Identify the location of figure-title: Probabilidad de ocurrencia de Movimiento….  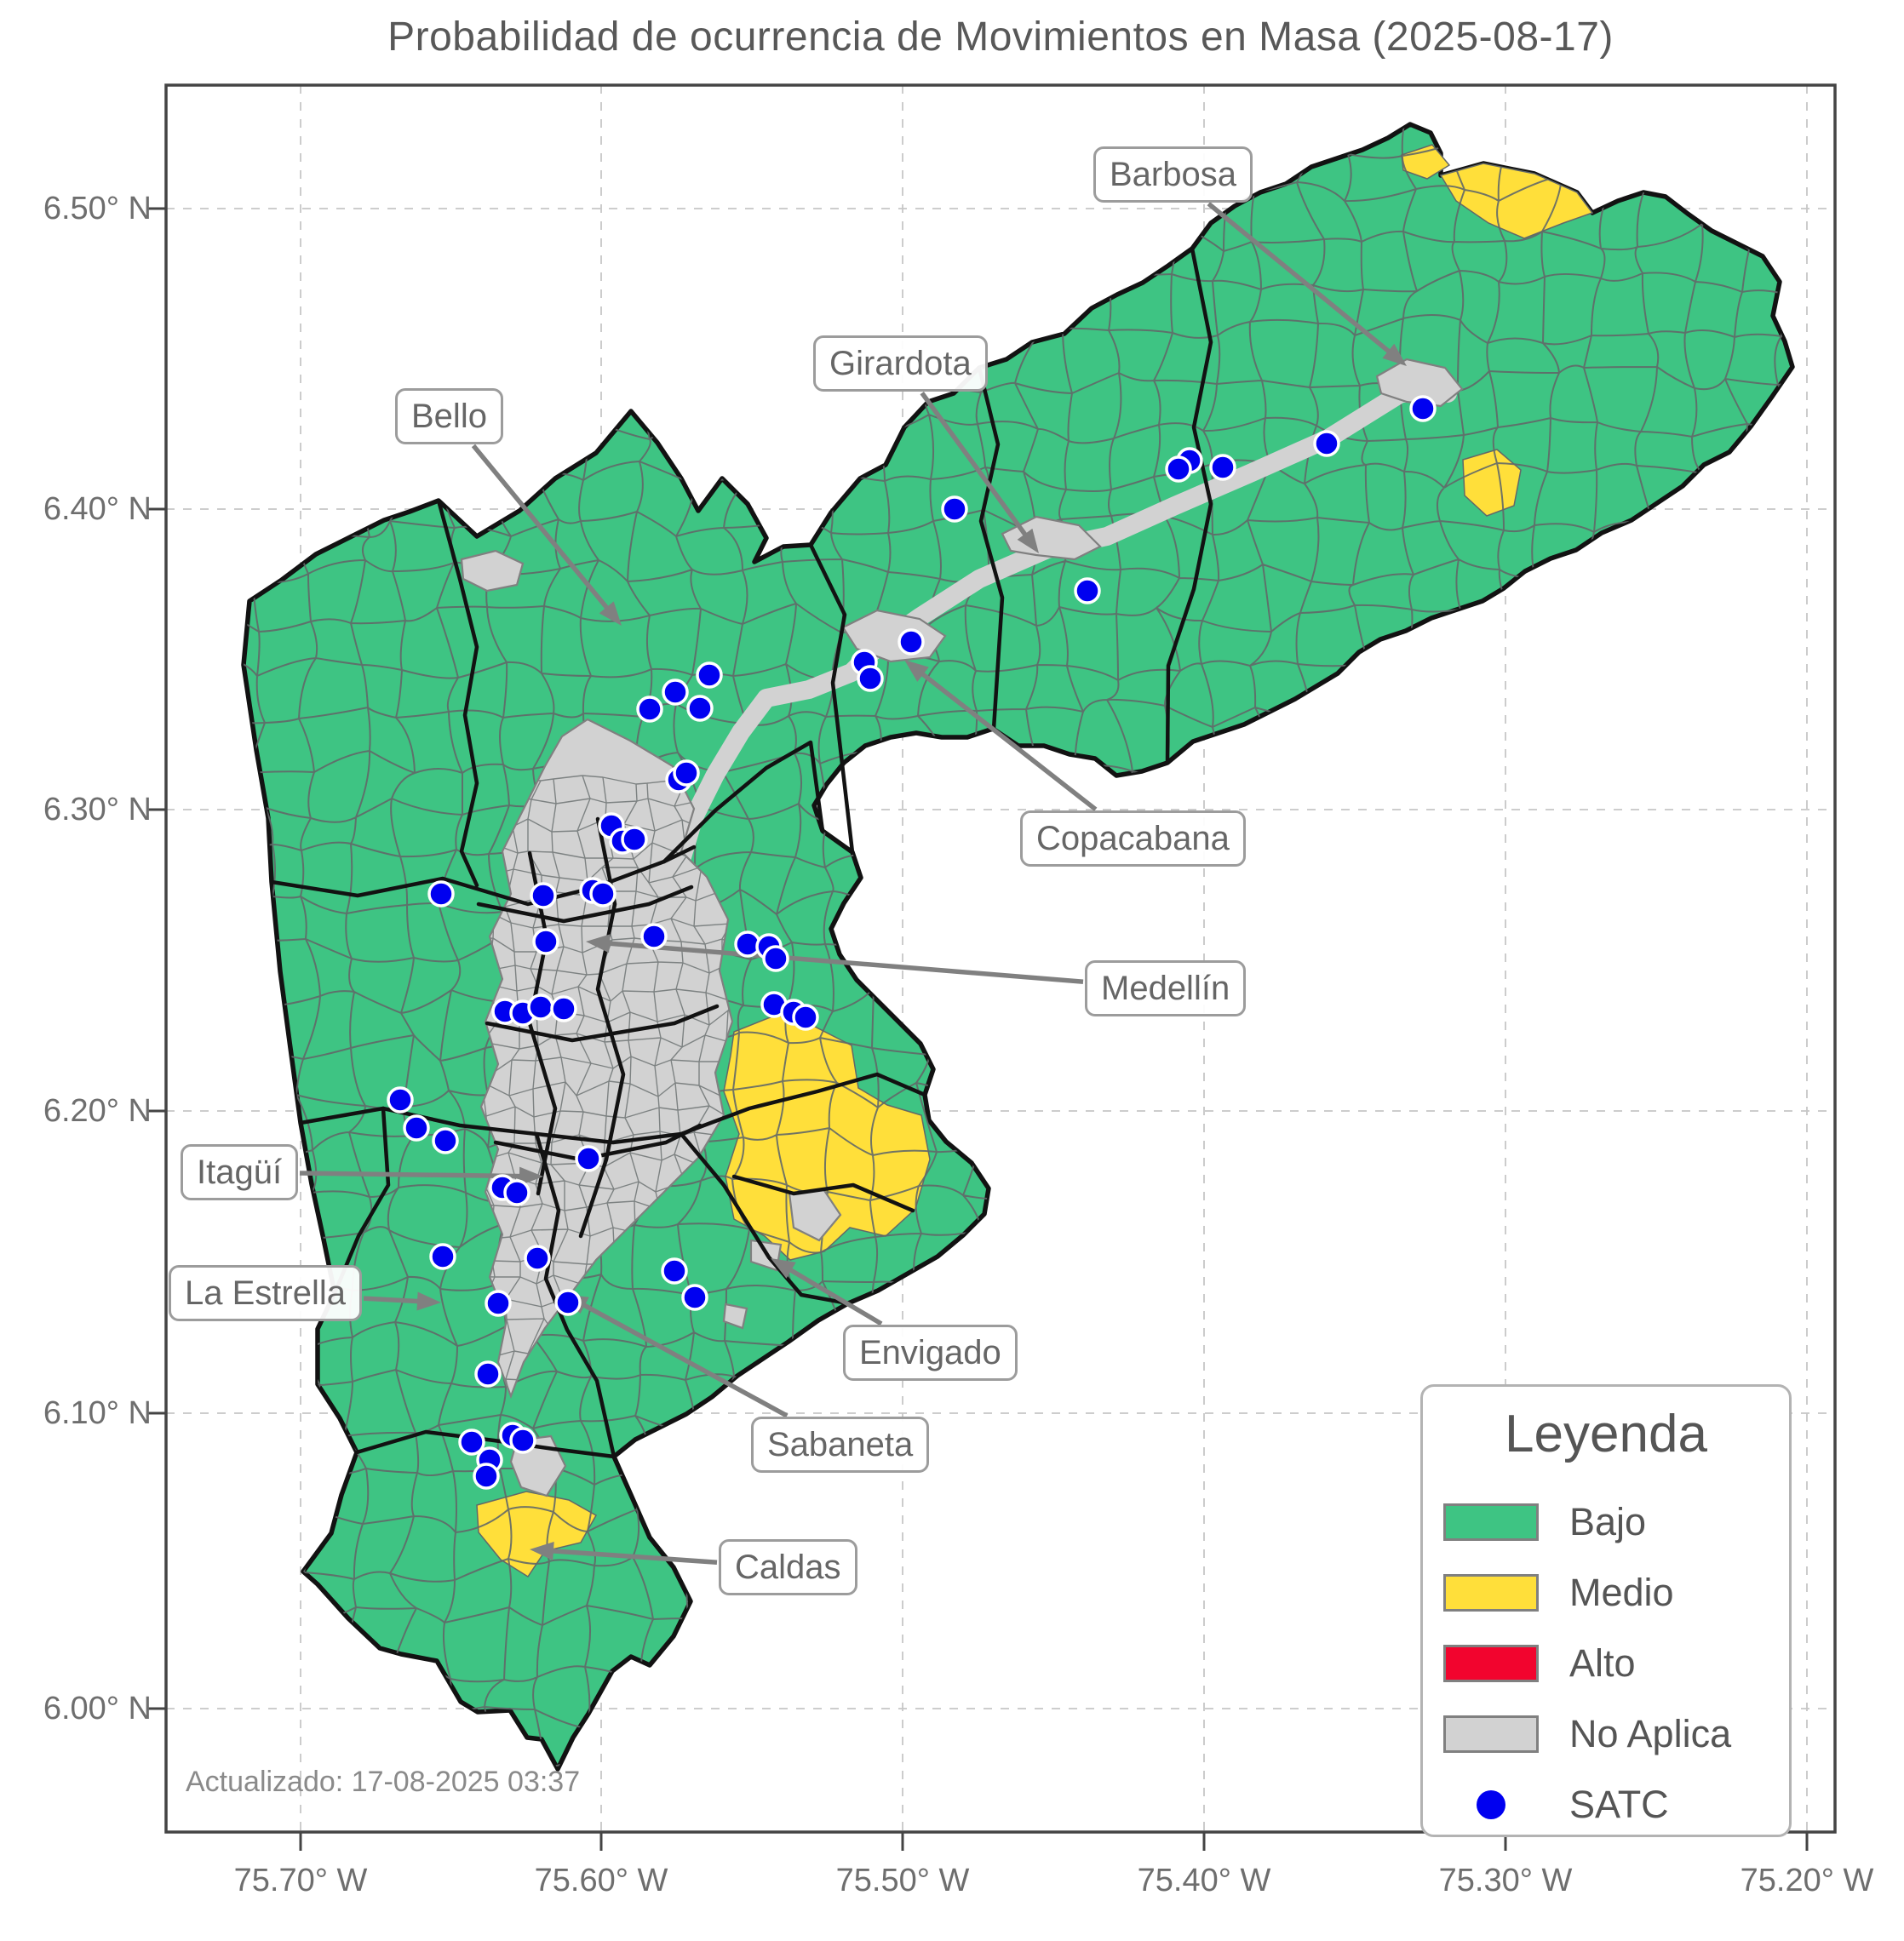
(1000, 37).